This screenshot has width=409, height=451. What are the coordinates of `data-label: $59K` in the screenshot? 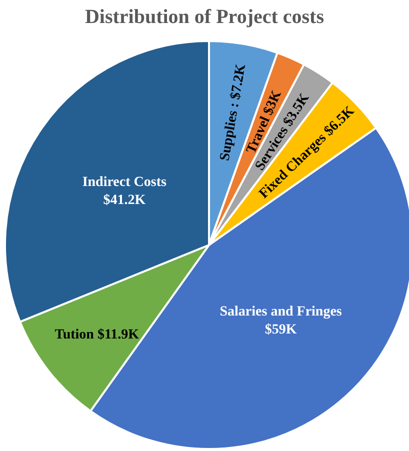 It's located at (280, 330).